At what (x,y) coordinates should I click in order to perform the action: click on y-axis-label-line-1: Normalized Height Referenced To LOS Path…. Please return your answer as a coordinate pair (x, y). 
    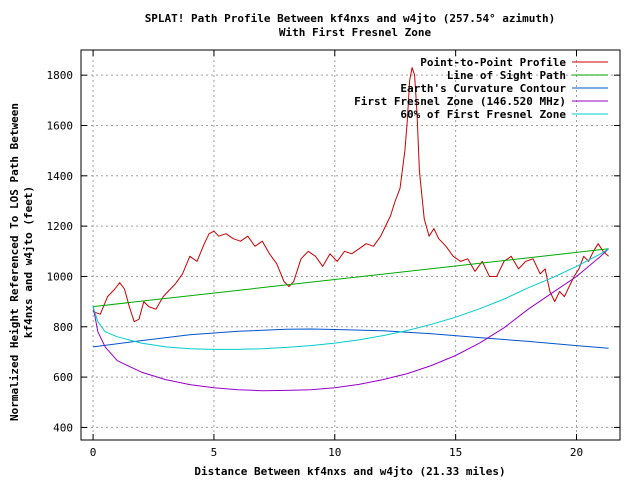
    Looking at the image, I should click on (14, 262).